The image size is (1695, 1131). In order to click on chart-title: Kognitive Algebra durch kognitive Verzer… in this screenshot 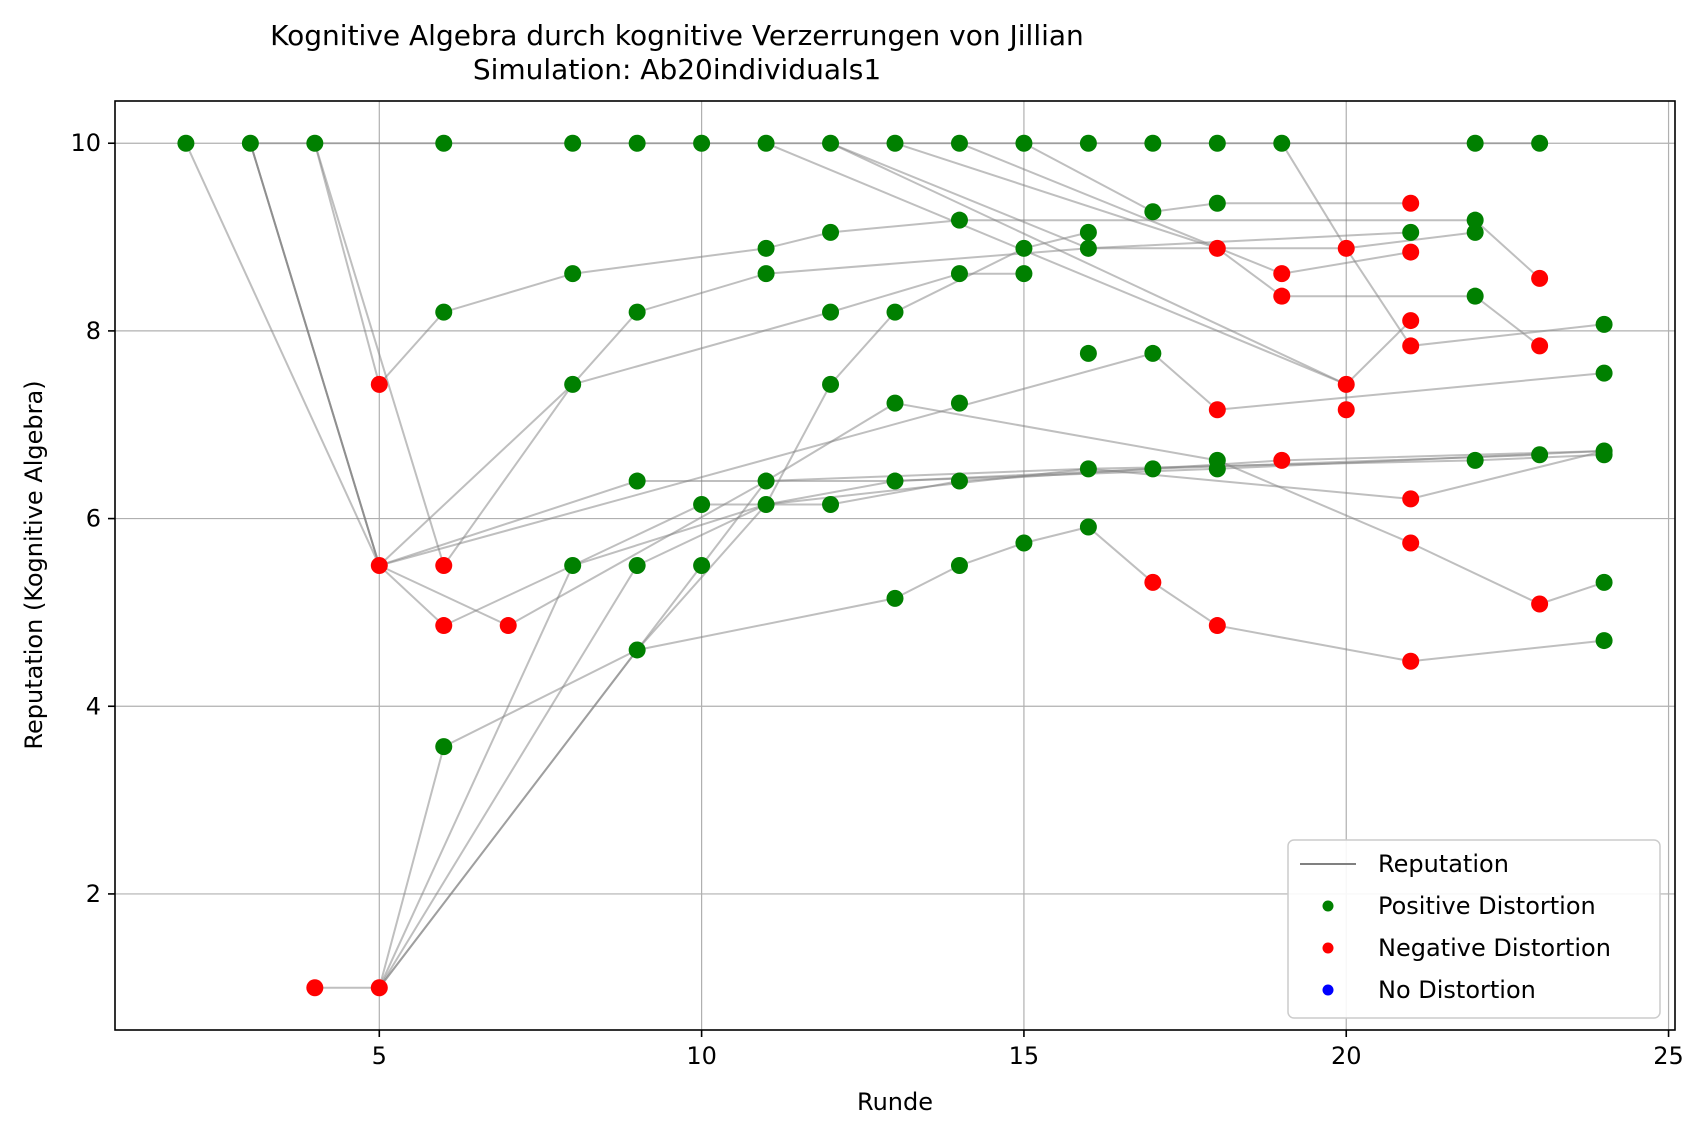, I will do `click(677, 35)`.